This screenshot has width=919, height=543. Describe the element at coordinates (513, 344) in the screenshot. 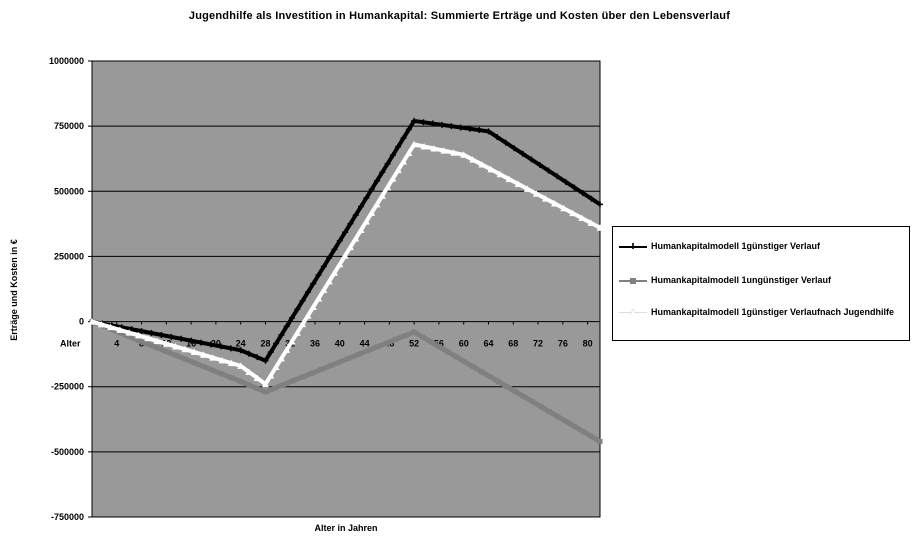

I see `x-tick-label: 68` at that location.